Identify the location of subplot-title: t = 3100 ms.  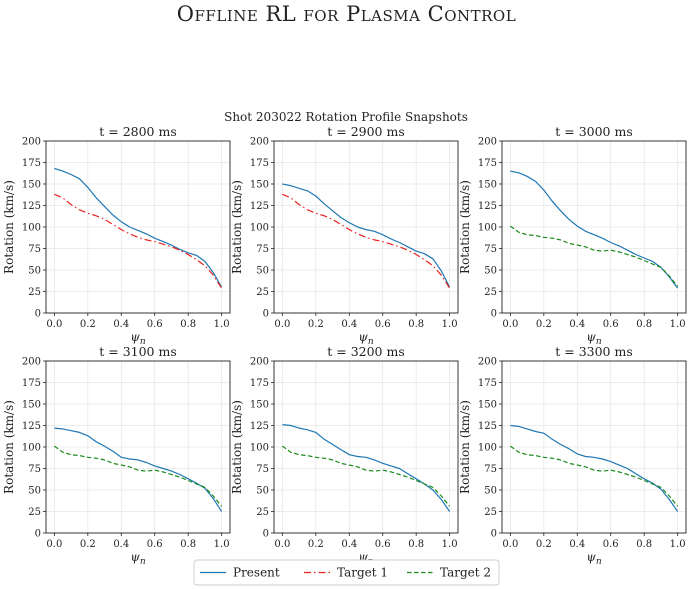
(138, 351).